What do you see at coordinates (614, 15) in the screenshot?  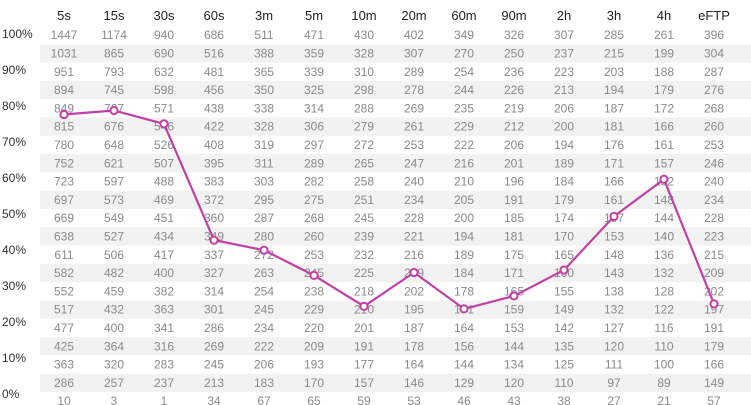 I see `column-header: 3h` at bounding box center [614, 15].